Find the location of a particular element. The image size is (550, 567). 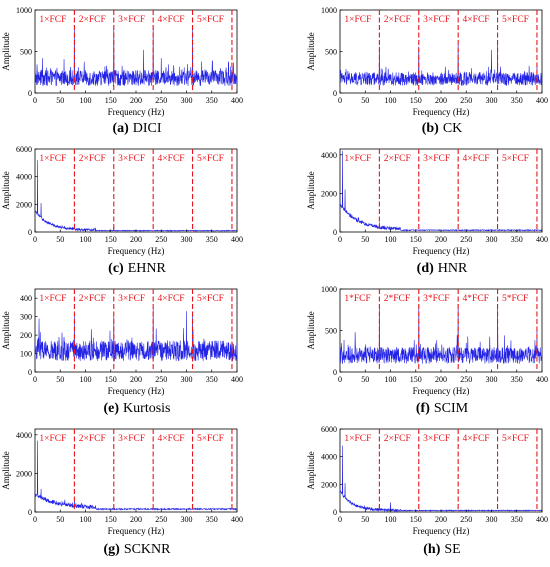

caption-name: DICI is located at coordinates (147, 128).